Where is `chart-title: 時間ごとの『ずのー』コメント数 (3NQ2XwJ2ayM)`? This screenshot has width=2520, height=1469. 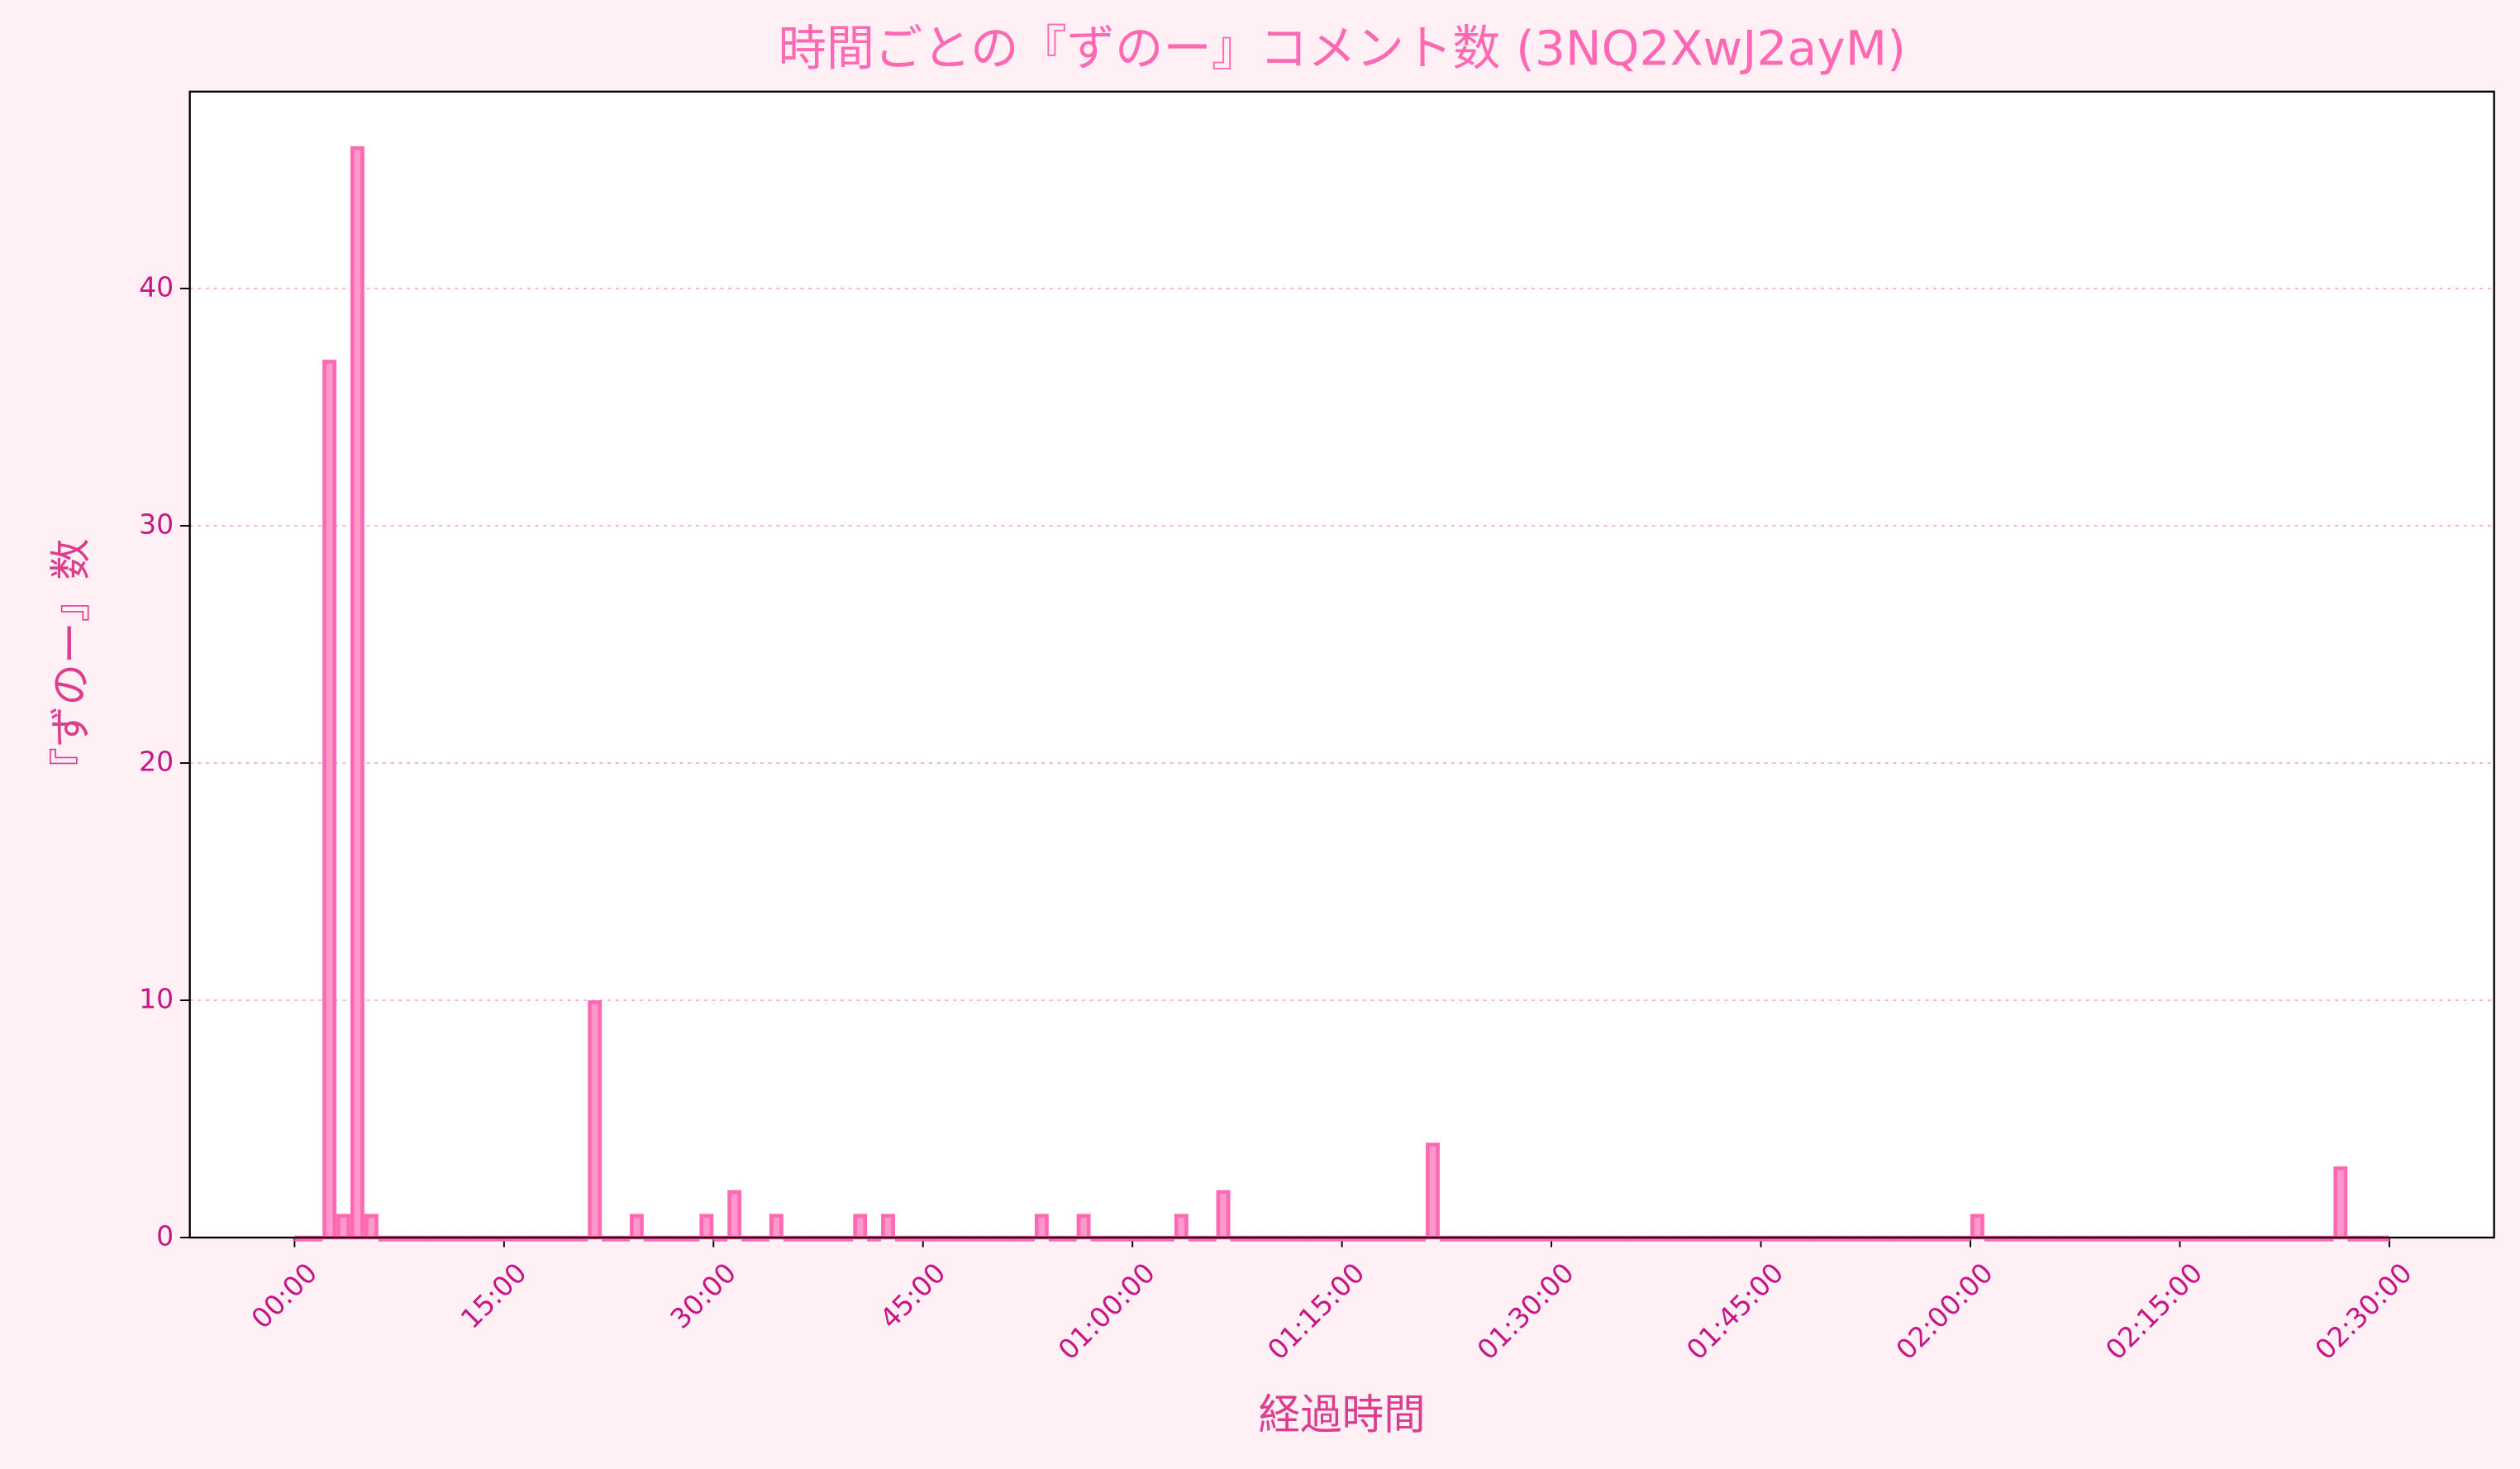 chart-title: 時間ごとの『ずのー』コメント数 (3NQ2XwJ2ayM) is located at coordinates (1341, 48).